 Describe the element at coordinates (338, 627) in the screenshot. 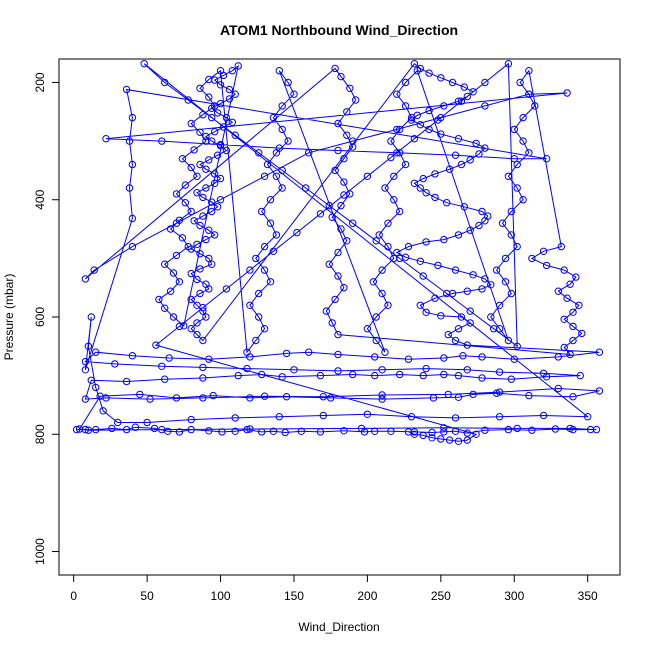

I see `x-axis-label: Wind_Direction` at that location.